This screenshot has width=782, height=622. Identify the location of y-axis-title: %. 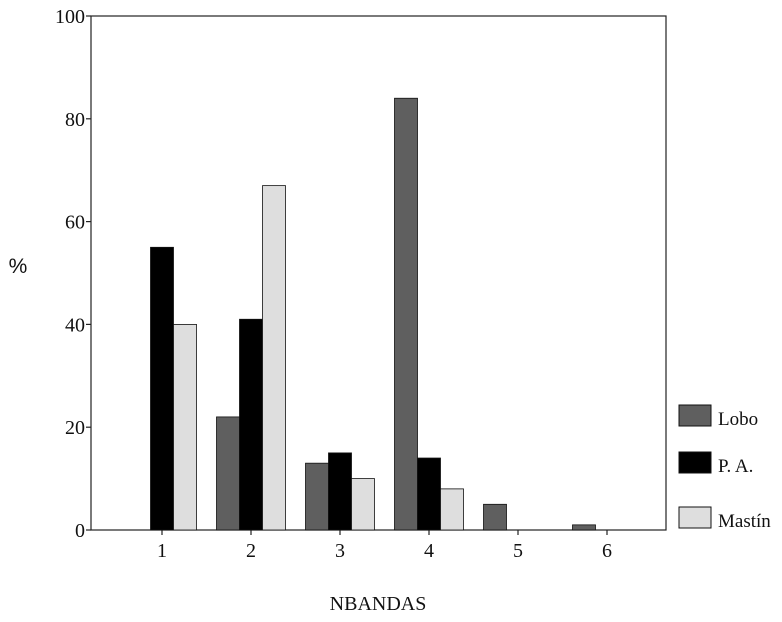
(18, 266).